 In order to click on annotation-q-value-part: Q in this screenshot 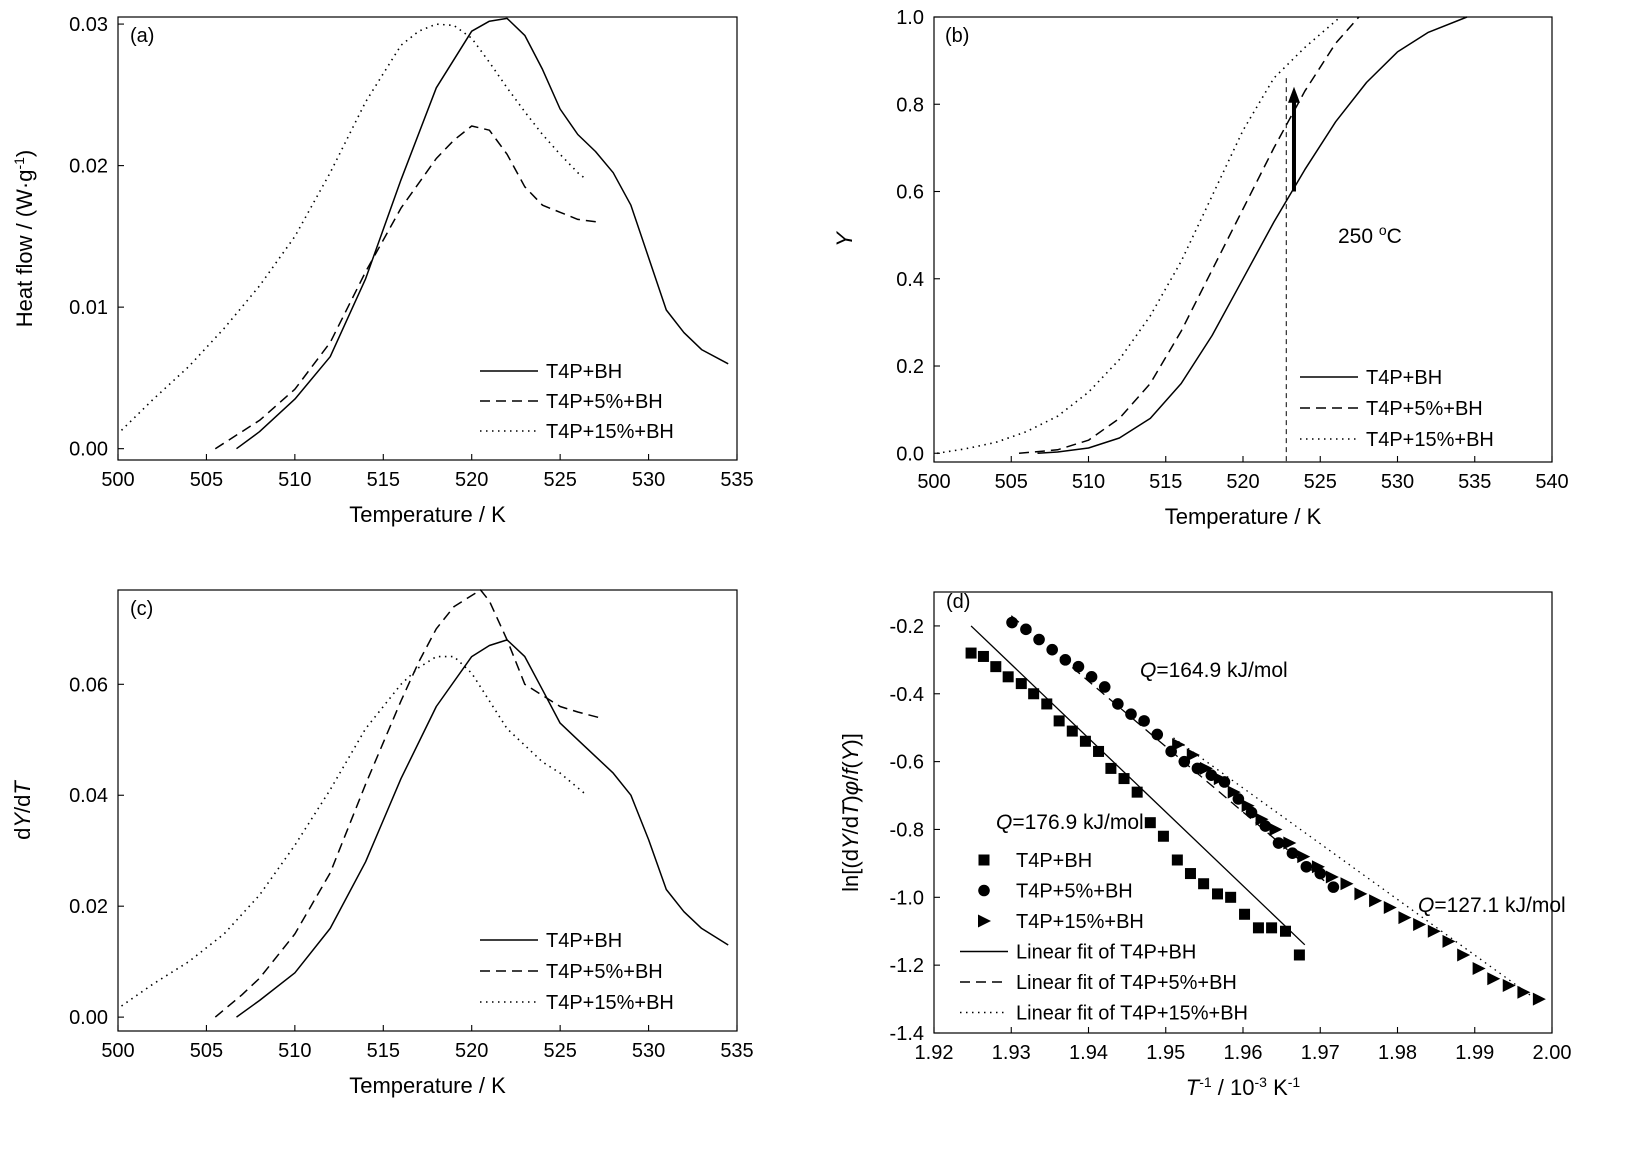, I will do `click(1004, 822)`.